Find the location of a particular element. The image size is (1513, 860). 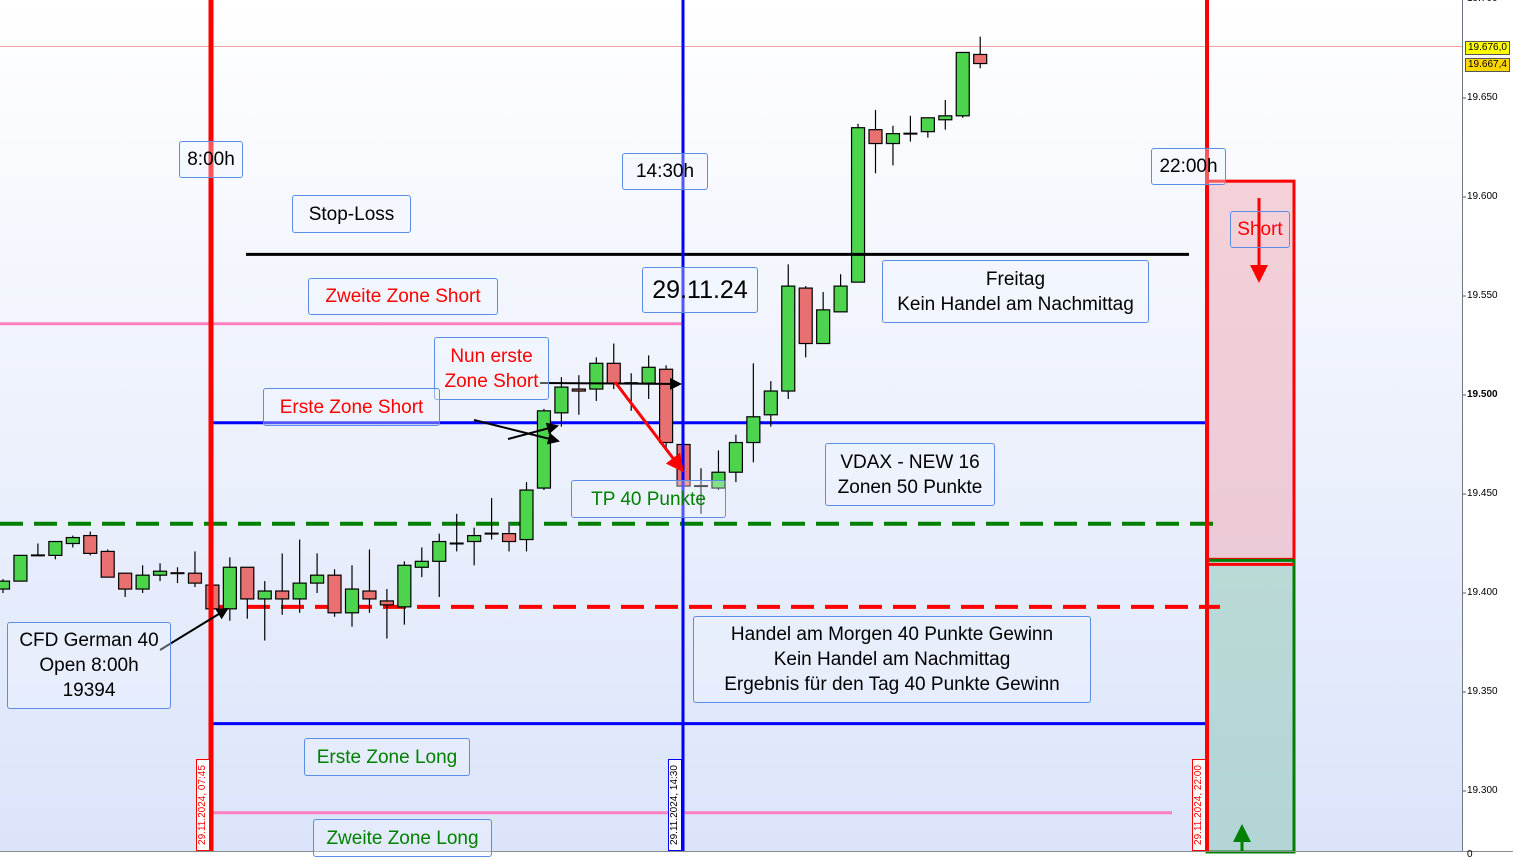

axis-tick-label: 19.450 is located at coordinates (1482, 493).